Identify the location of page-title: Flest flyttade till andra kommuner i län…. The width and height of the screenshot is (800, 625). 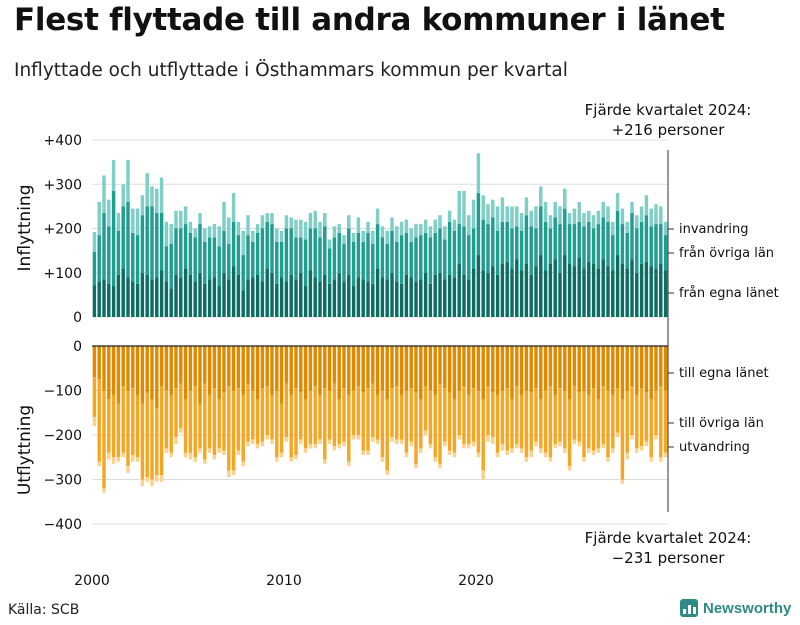
(369, 20).